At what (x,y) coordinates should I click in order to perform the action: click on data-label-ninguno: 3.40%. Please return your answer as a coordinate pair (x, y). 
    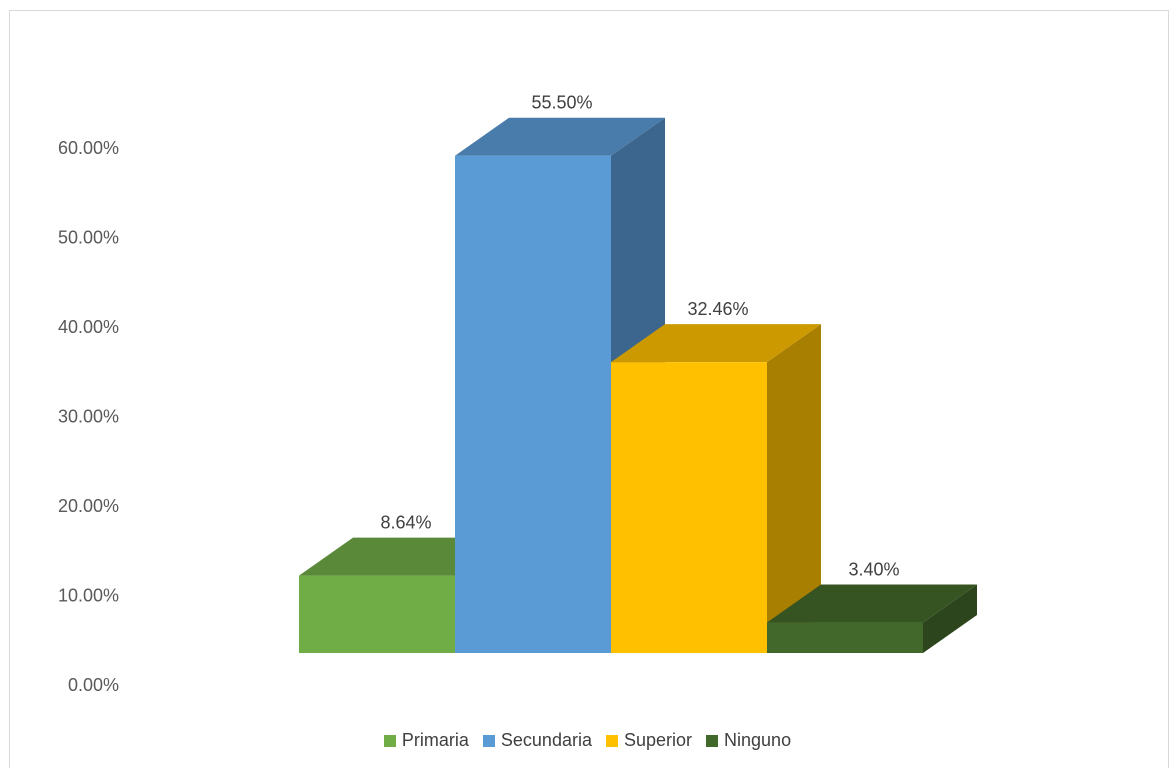
    Looking at the image, I should click on (873, 570).